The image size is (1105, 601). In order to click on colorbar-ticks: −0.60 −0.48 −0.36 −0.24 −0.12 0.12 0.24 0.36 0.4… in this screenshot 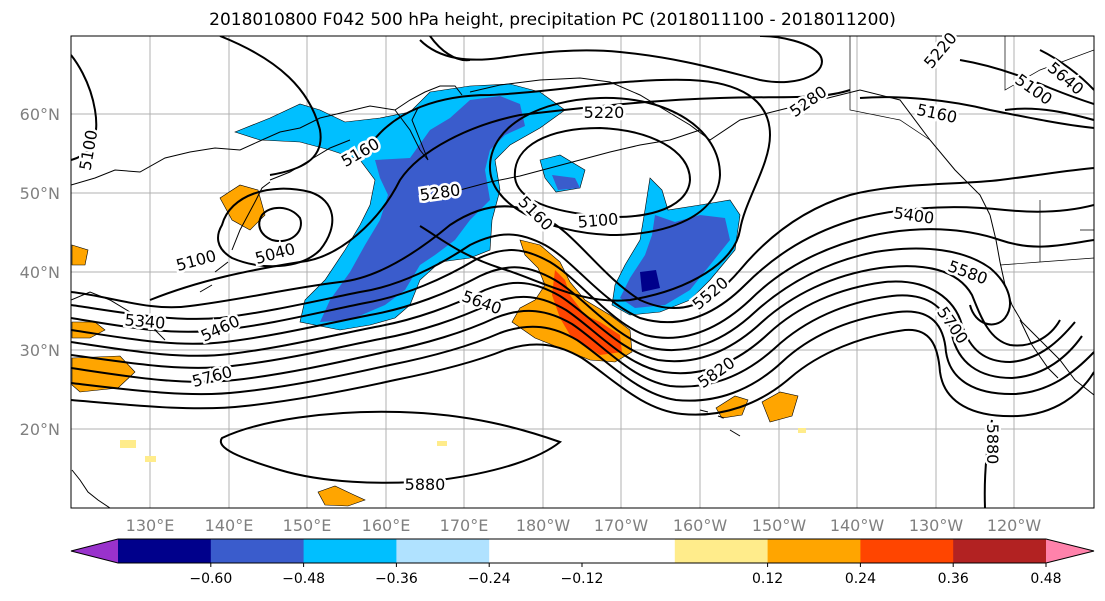, I will do `click(625, 575)`.